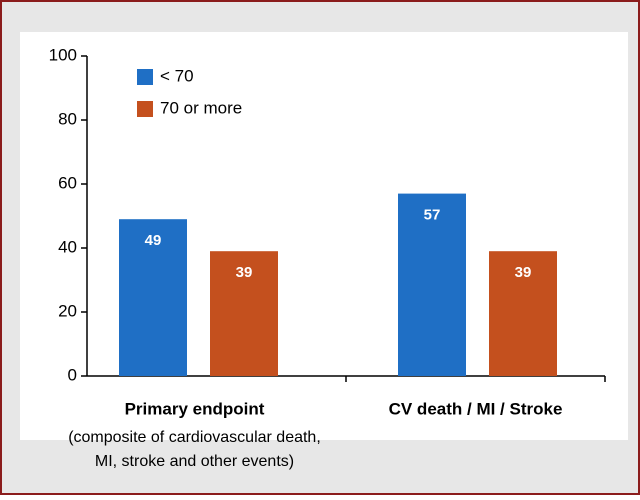  What do you see at coordinates (67, 310) in the screenshot?
I see `y-tick-label: 20` at bounding box center [67, 310].